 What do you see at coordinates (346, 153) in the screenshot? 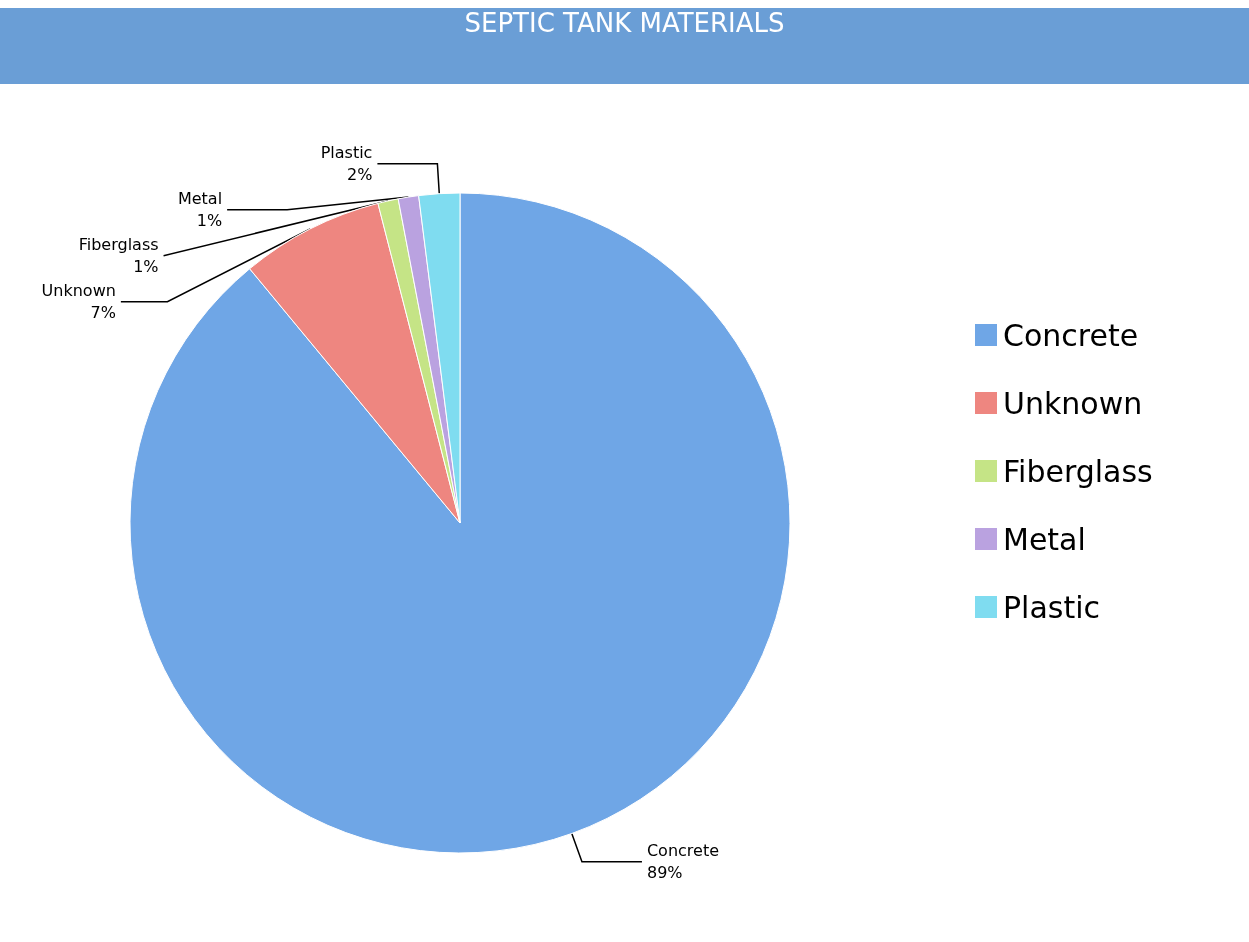
I see `slice-label: Plastic` at bounding box center [346, 153].